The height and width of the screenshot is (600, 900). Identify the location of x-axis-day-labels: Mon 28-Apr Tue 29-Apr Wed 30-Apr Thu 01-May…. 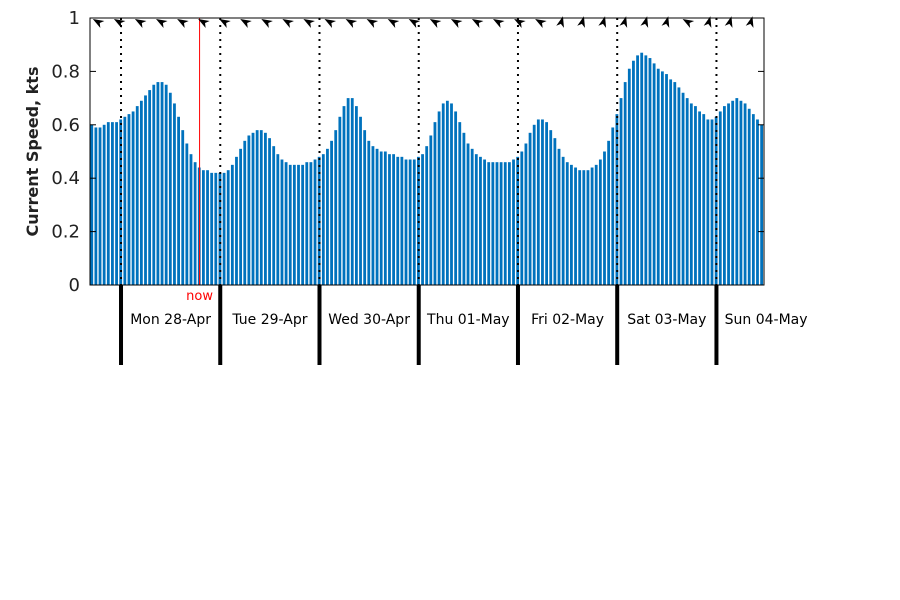
(468, 320).